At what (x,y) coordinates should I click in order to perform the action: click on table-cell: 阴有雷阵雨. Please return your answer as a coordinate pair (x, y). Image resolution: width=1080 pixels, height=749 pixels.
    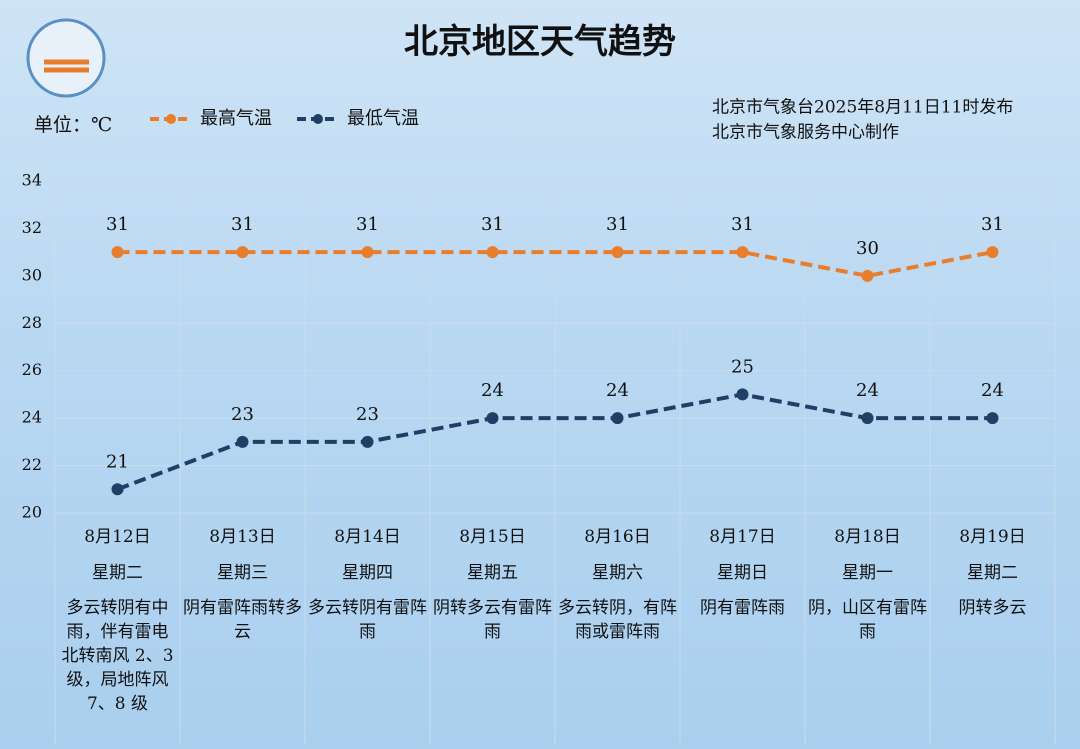
    Looking at the image, I should click on (742, 608).